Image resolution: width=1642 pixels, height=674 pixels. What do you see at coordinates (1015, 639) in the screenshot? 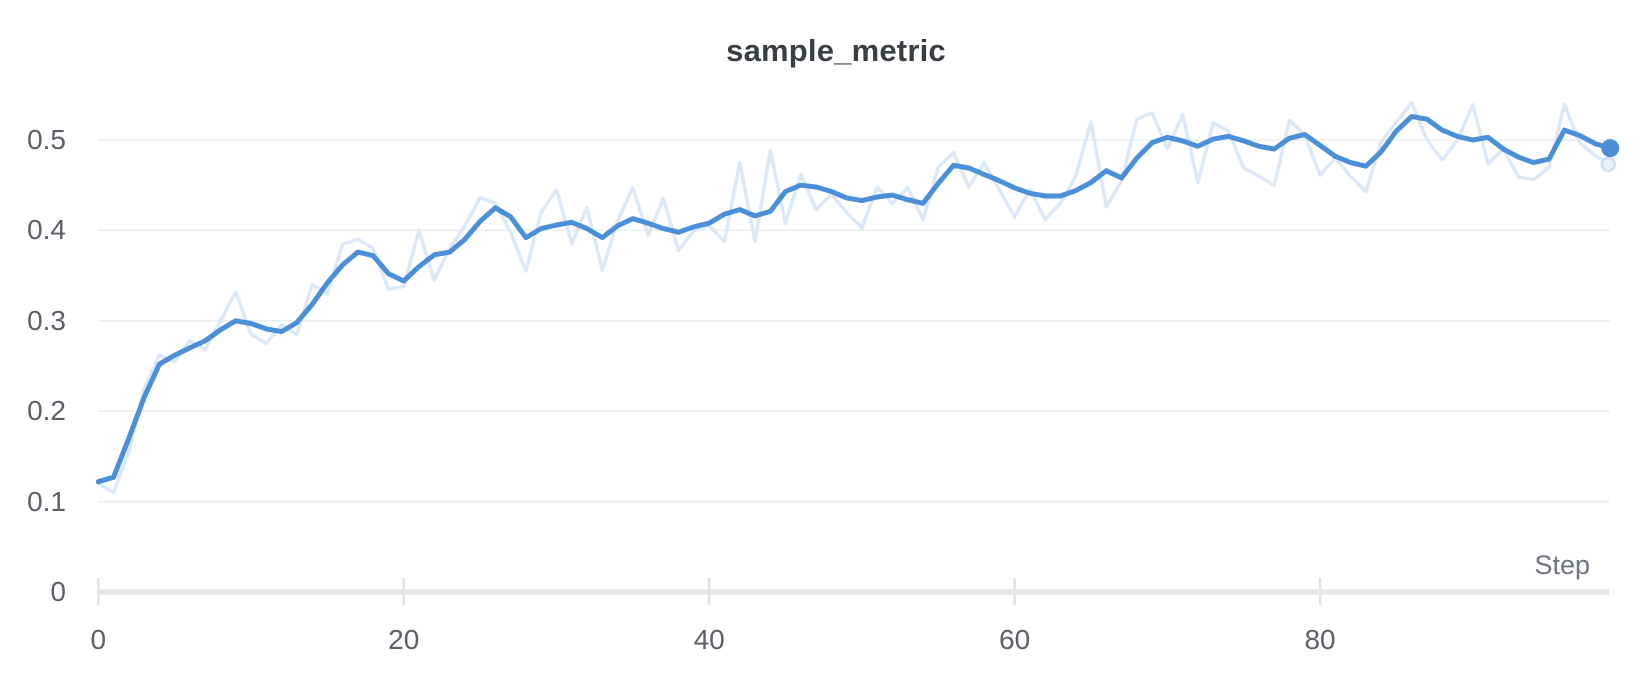
I see `x-axis-tick-label: 60` at bounding box center [1015, 639].